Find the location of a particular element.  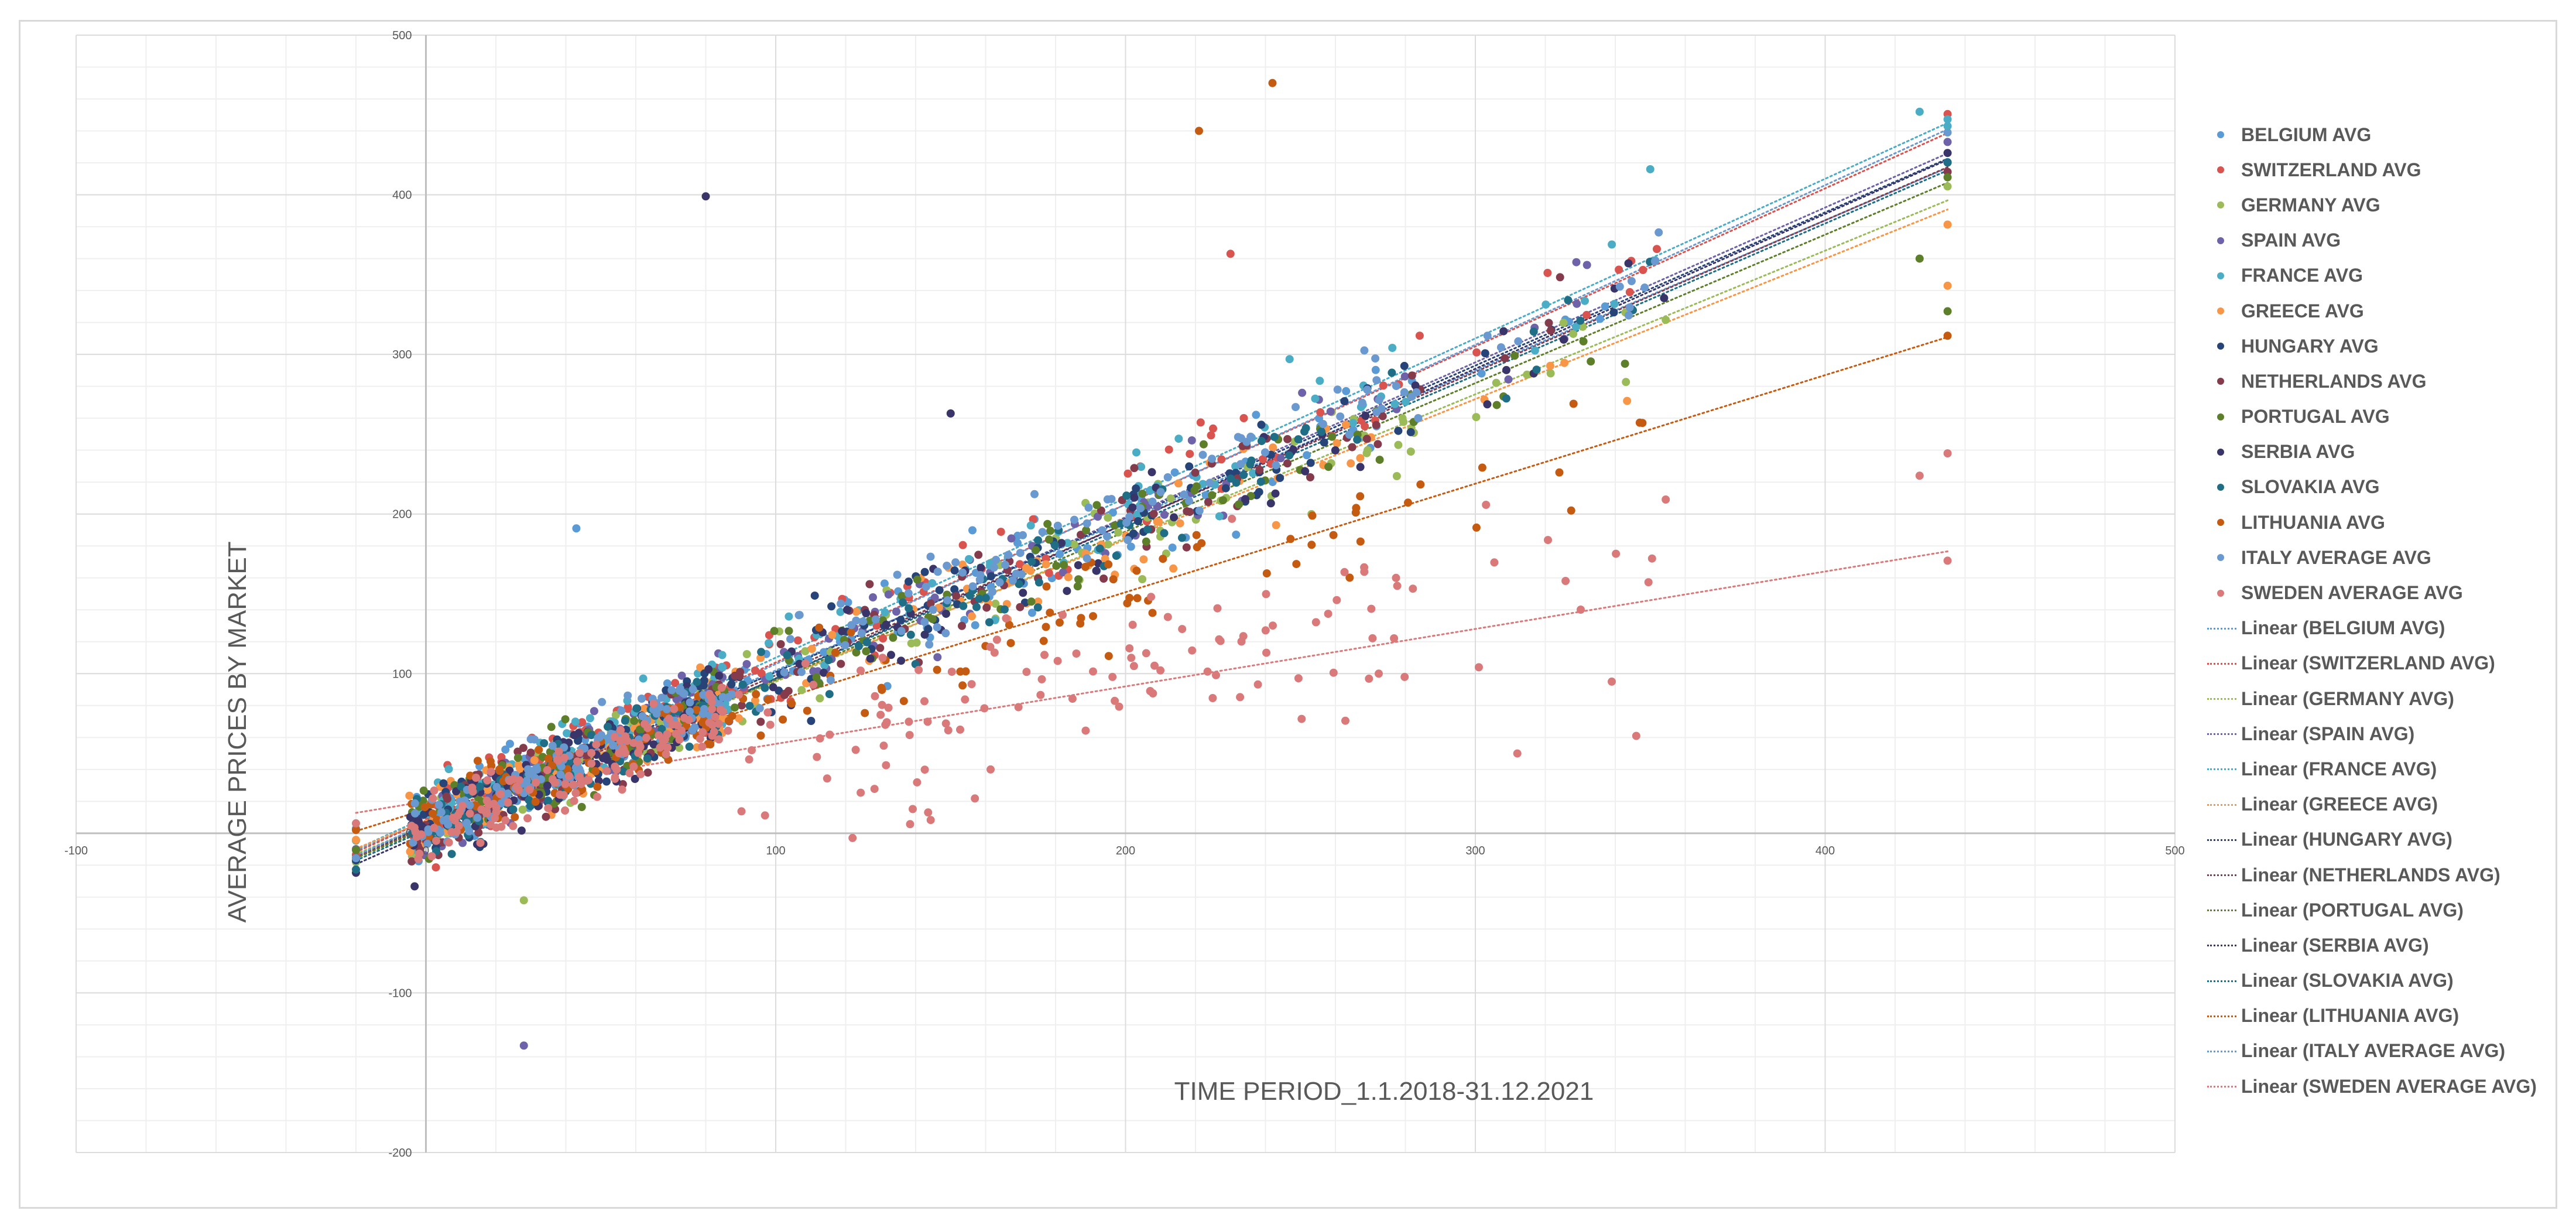

legend-item-trend-germany-avg: Linear (GERMANY AVG) is located at coordinates (2380, 698).